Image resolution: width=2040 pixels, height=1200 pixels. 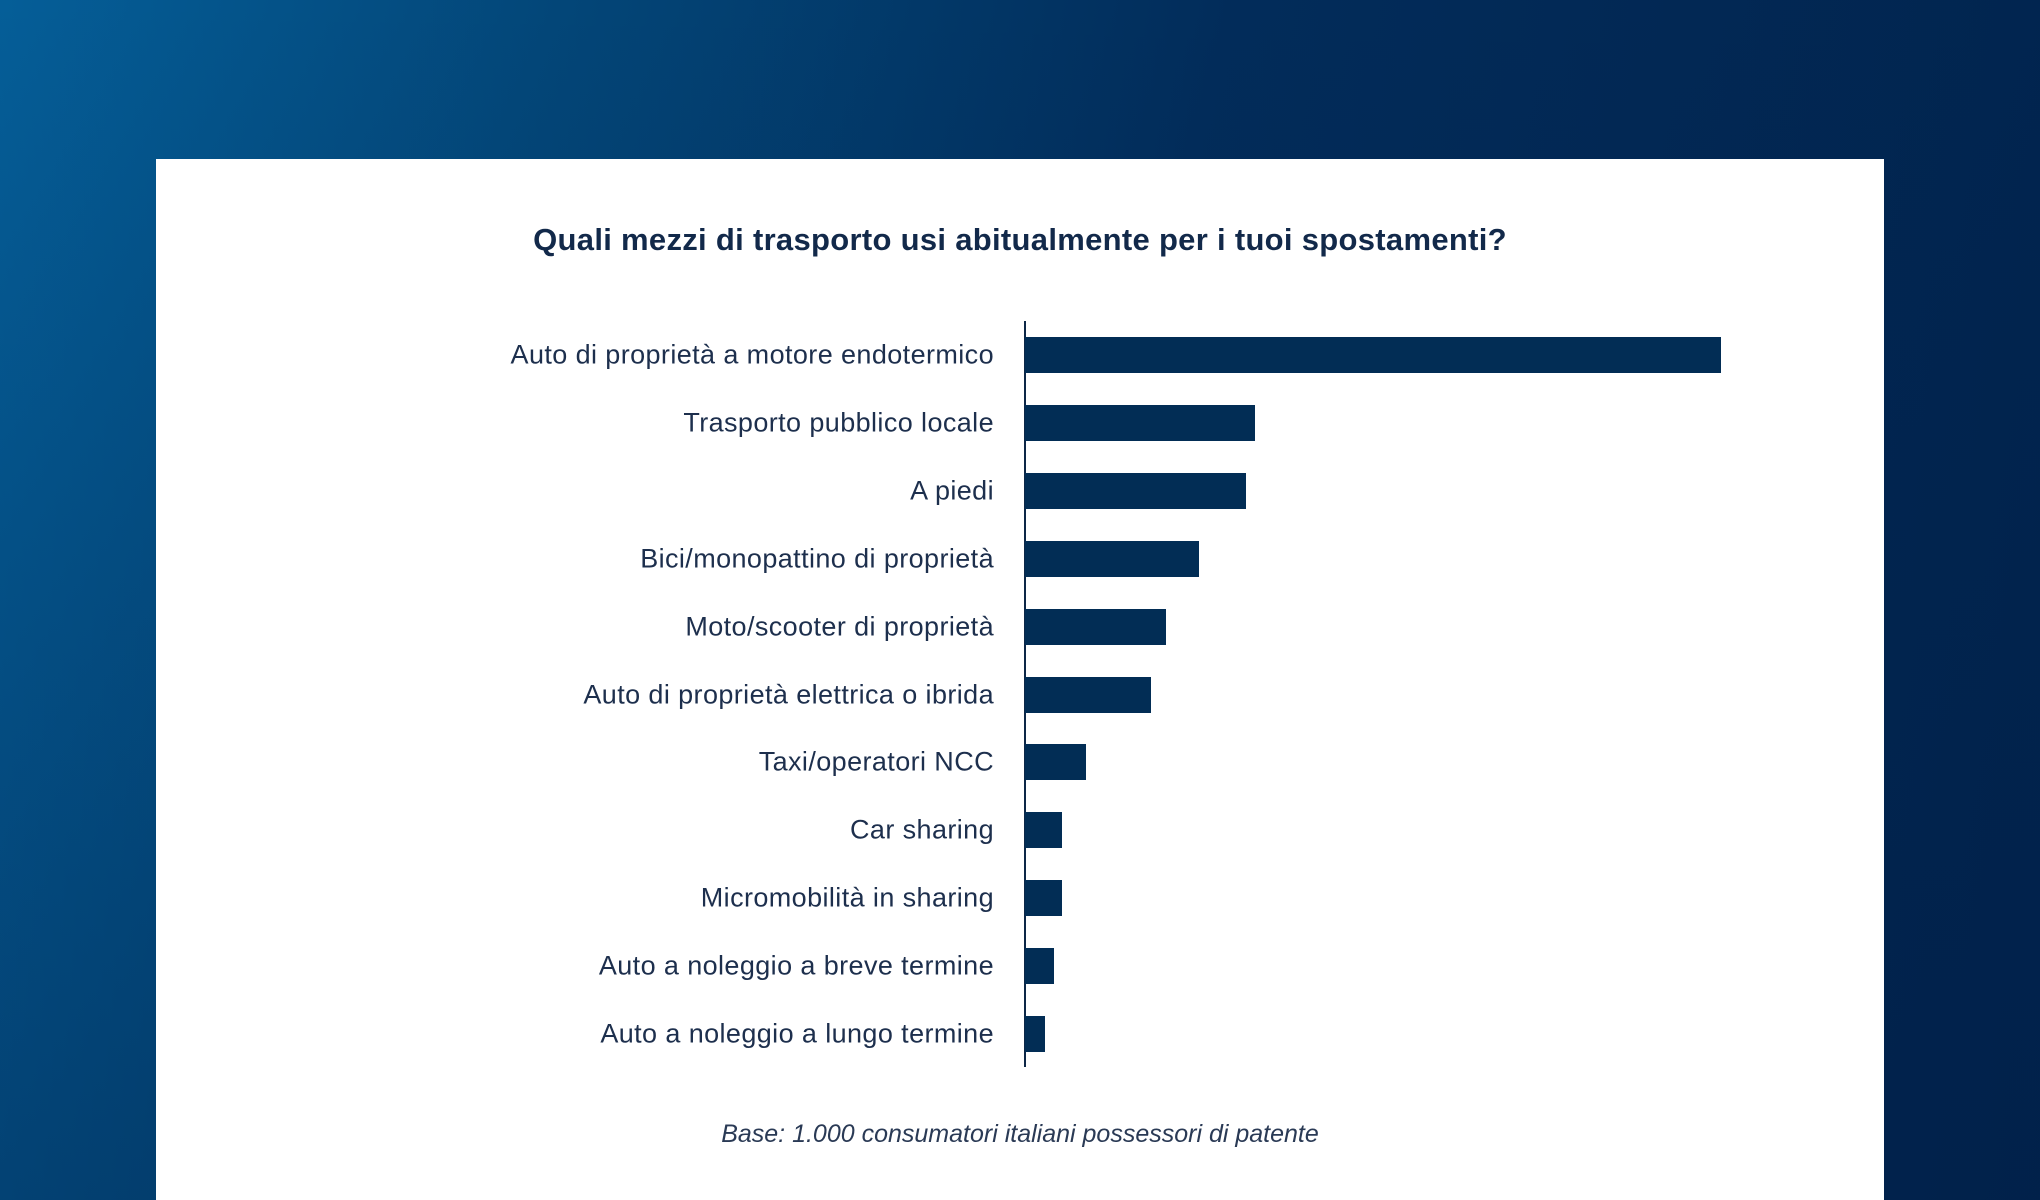 What do you see at coordinates (788, 694) in the screenshot?
I see `category-label: Auto di proprietà elettrica o ibrida` at bounding box center [788, 694].